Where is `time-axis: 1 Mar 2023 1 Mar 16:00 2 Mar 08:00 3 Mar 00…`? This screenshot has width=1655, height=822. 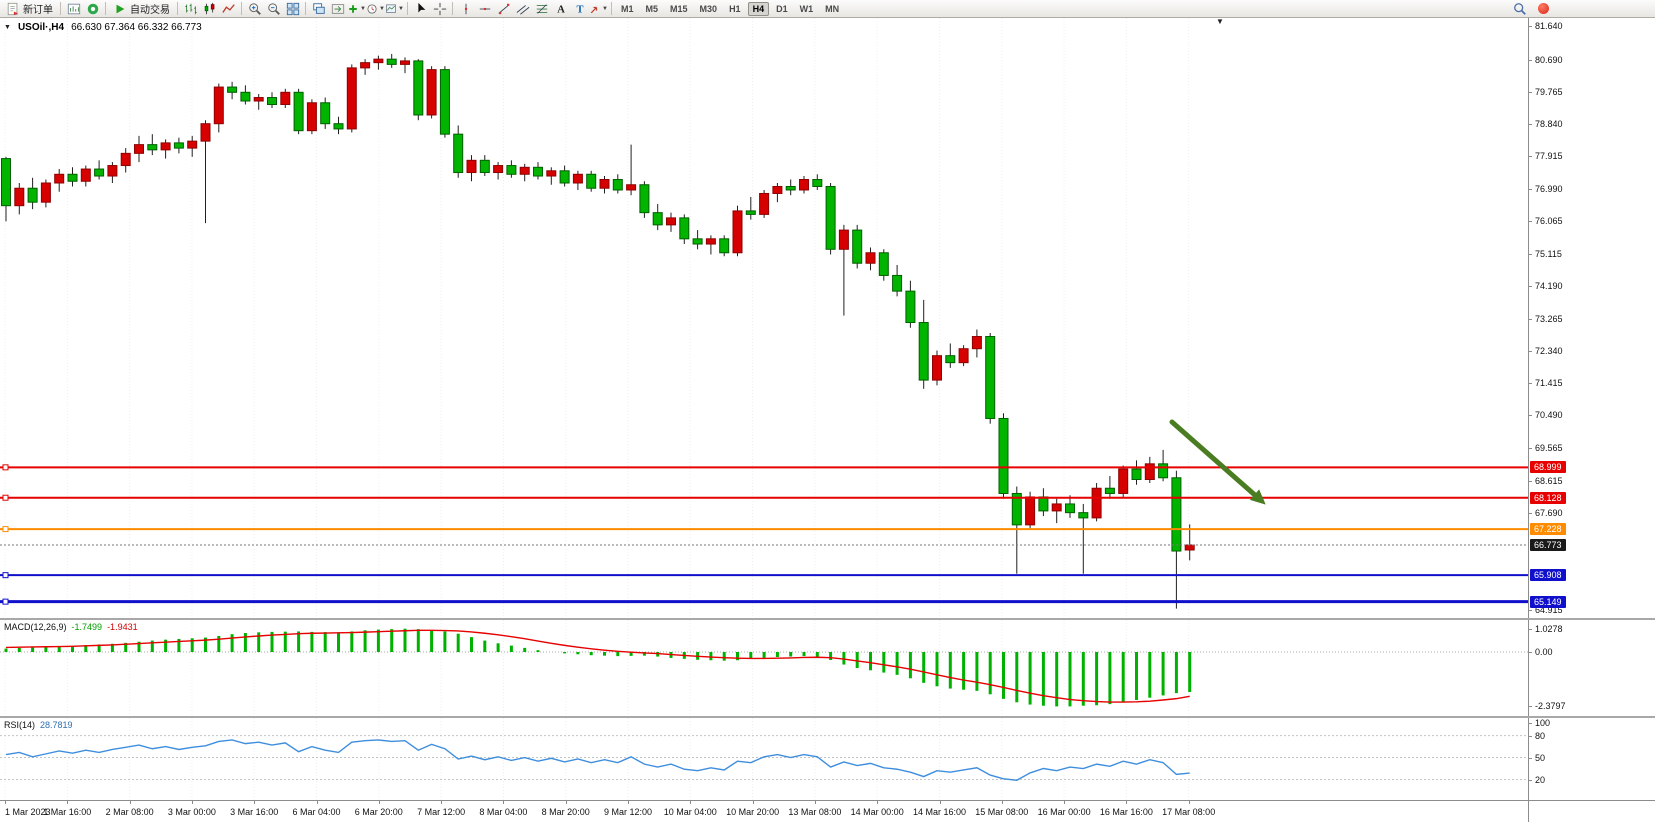
time-axis: 1 Mar 2023 1 Mar 16:00 2 Mar 08:00 3 Mar 00… is located at coordinates (827, 811).